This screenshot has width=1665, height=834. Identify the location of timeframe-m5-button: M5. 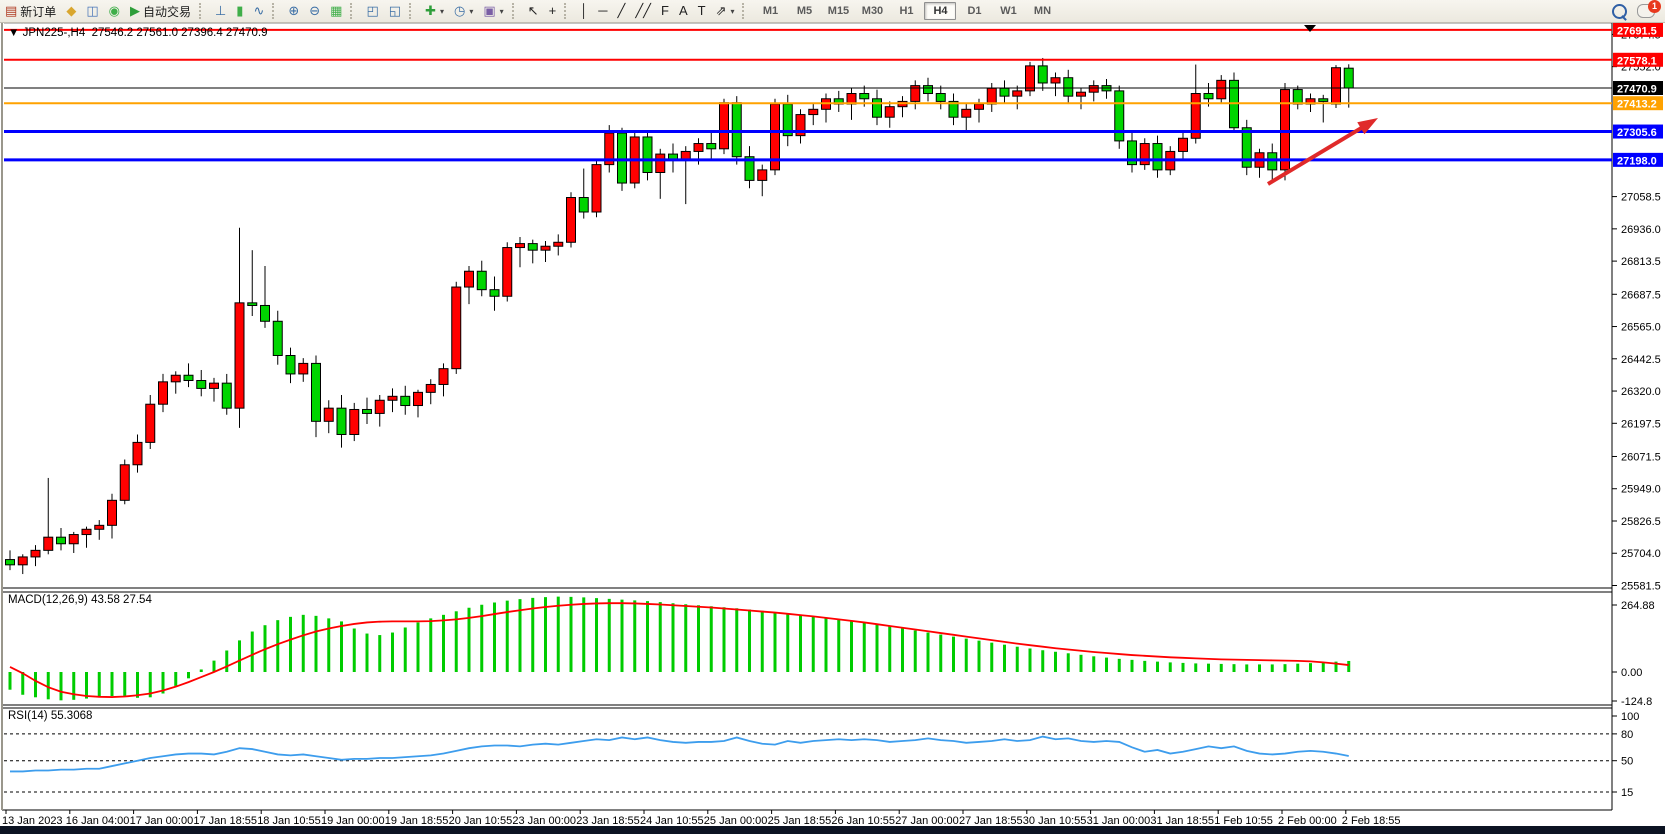
(804, 11).